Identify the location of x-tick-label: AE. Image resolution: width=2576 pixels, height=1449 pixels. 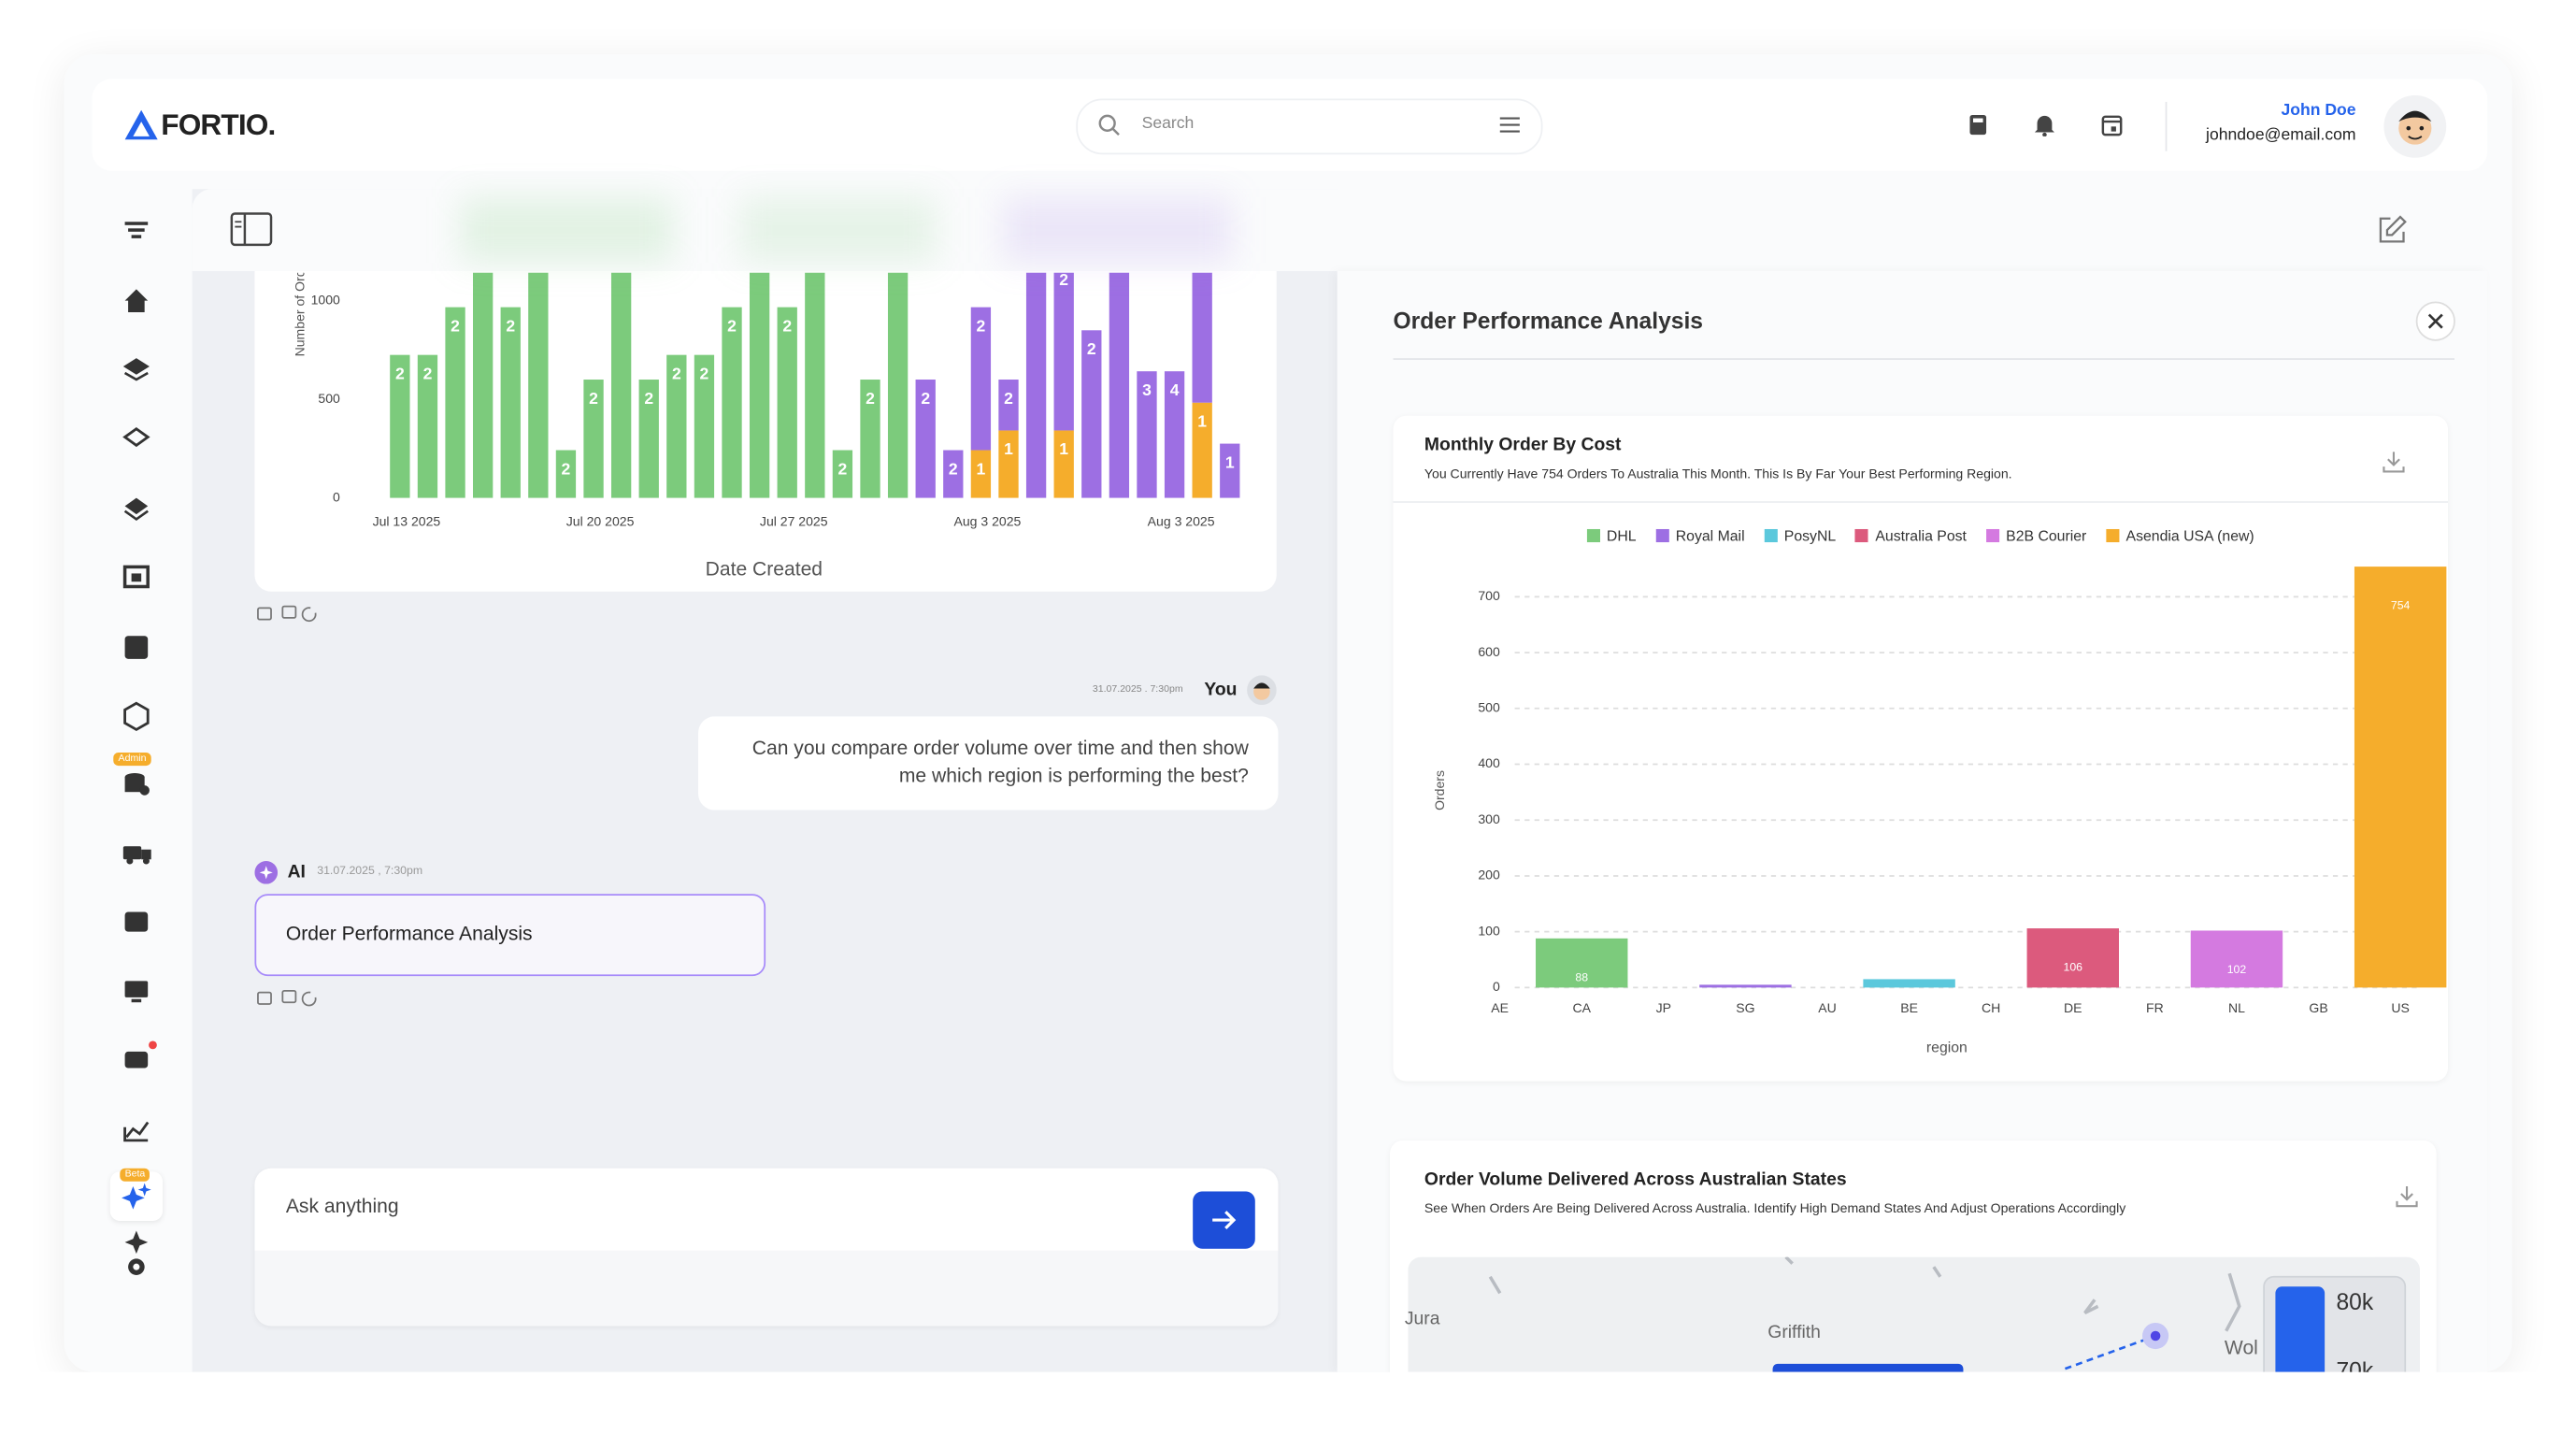
(1500, 1007).